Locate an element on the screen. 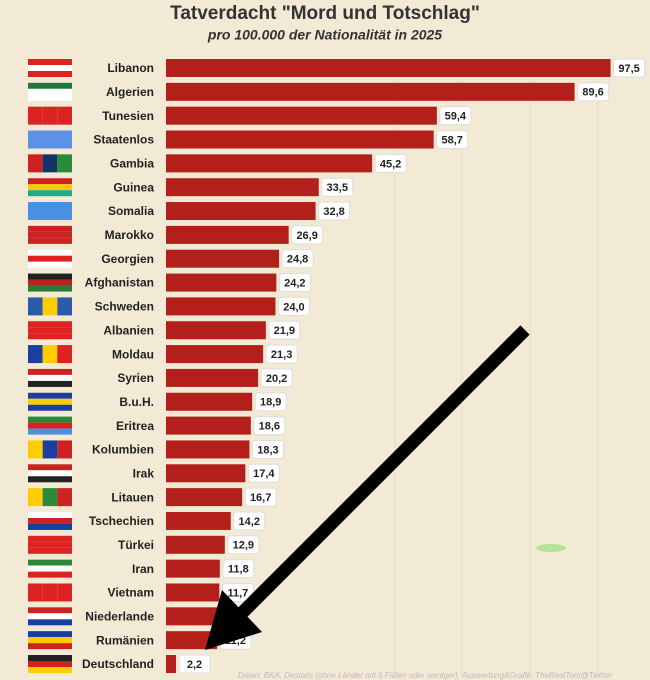 This screenshot has height=680, width=650. category-label: Libanon is located at coordinates (130, 68).